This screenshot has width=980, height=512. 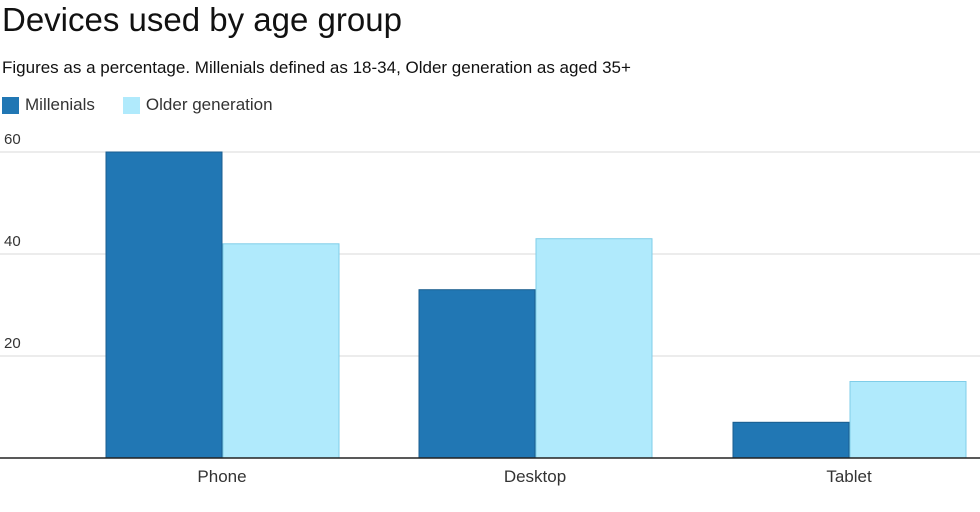 What do you see at coordinates (12, 139) in the screenshot?
I see `y-tick-label-60: 60` at bounding box center [12, 139].